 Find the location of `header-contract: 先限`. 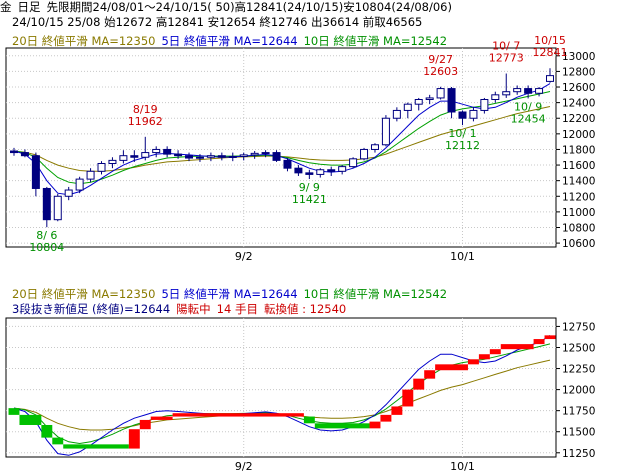

header-contract: 先限 is located at coordinates (58, 7).